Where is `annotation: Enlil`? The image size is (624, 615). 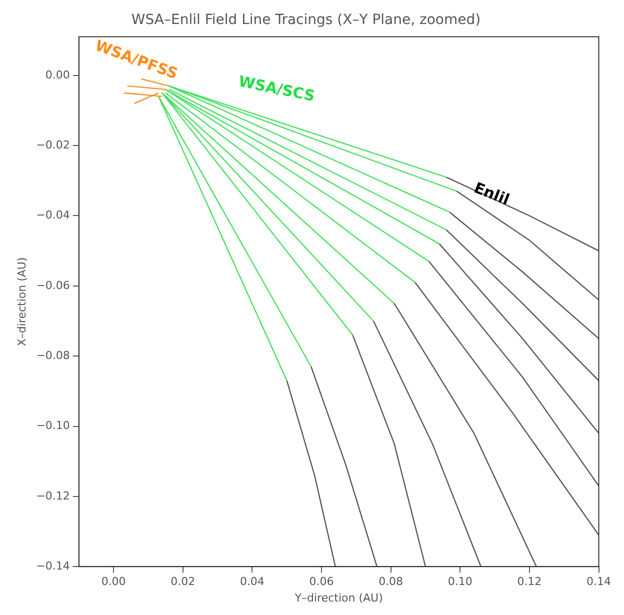
annotation: Enlil is located at coordinates (492, 193).